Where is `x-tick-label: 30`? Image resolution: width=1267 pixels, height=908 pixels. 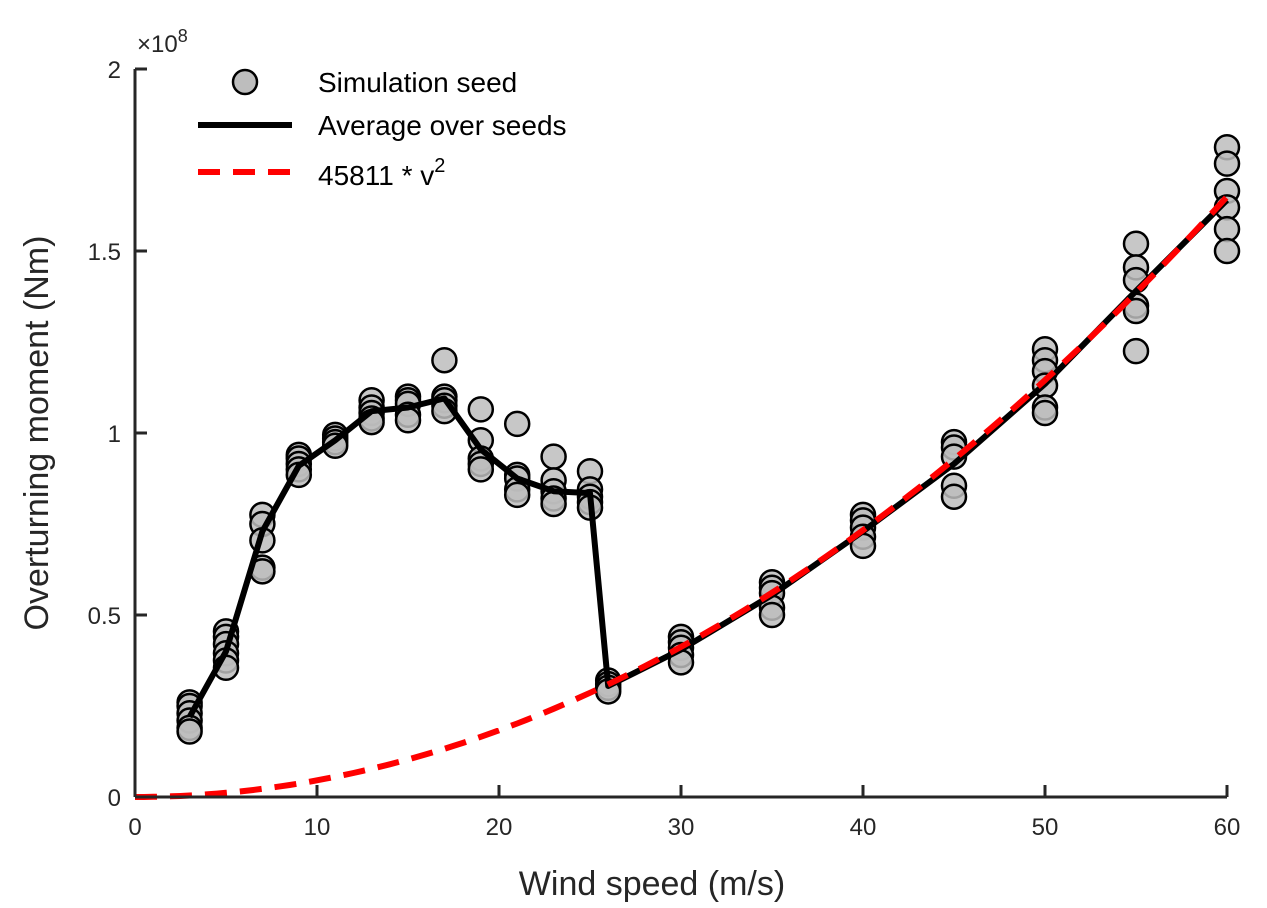
x-tick-label: 30 is located at coordinates (681, 827).